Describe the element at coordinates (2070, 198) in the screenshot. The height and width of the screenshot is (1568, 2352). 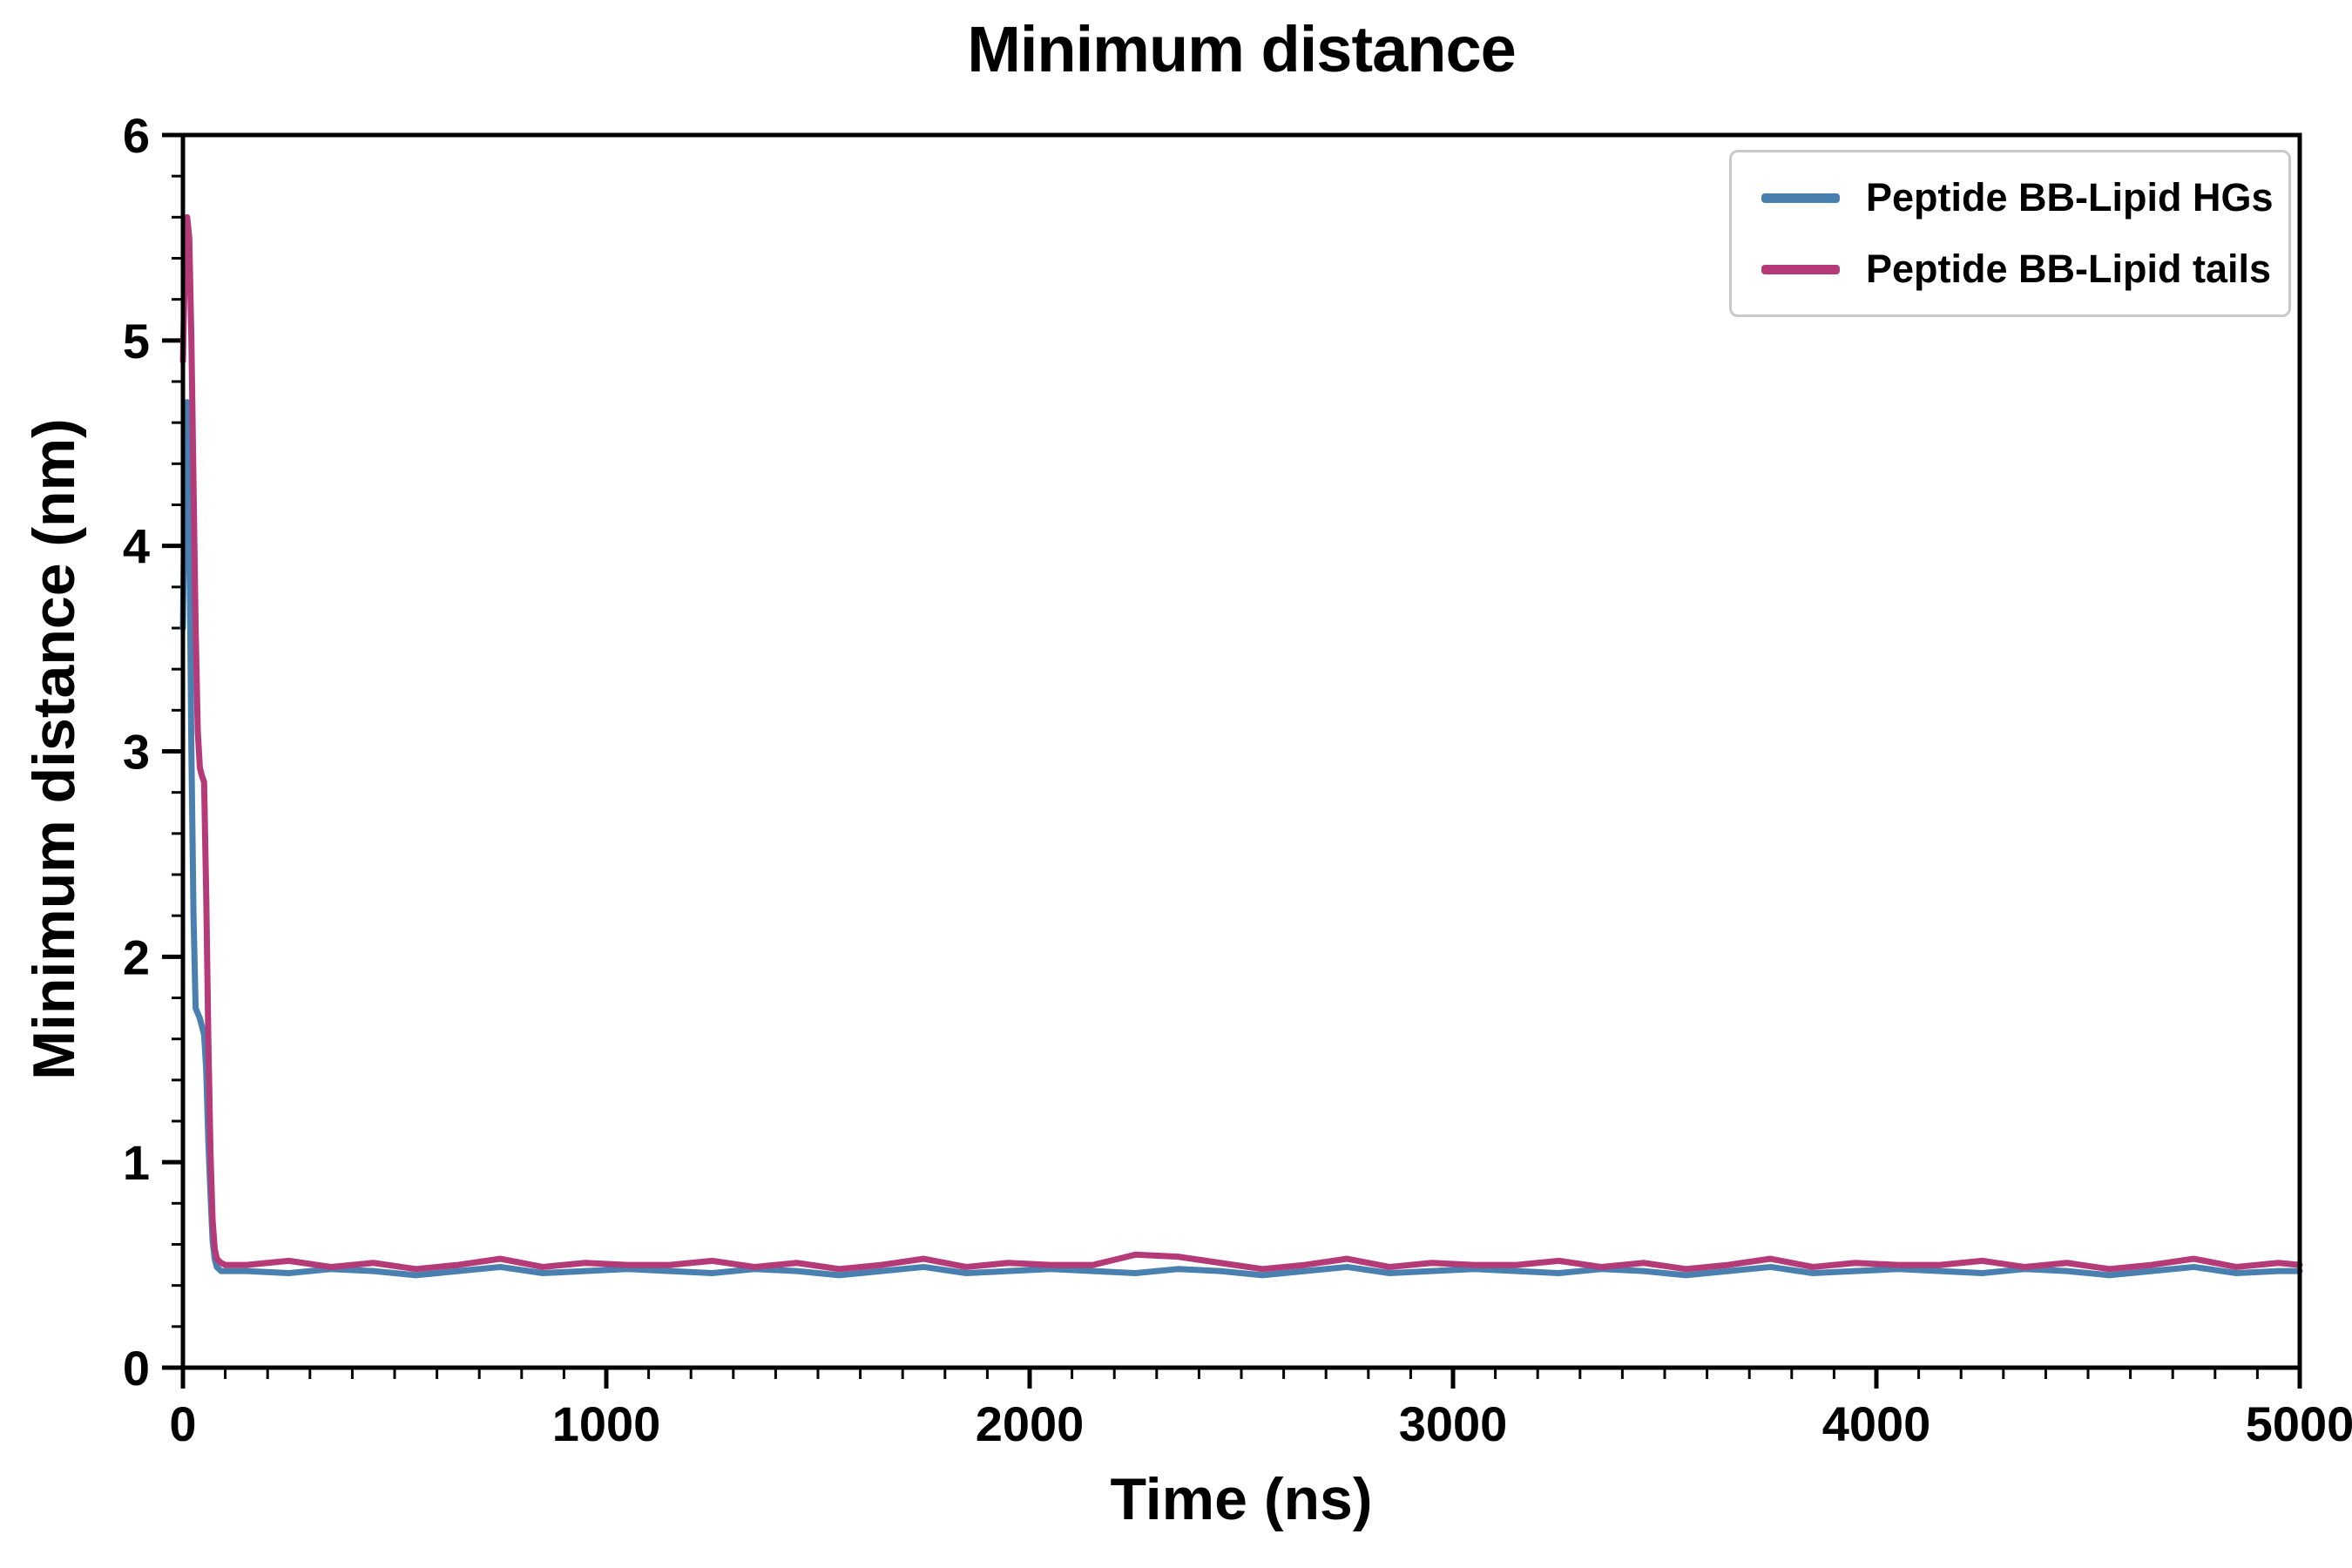
I see `legend-label-hgs: Peptide BB-Lipid HGs` at that location.